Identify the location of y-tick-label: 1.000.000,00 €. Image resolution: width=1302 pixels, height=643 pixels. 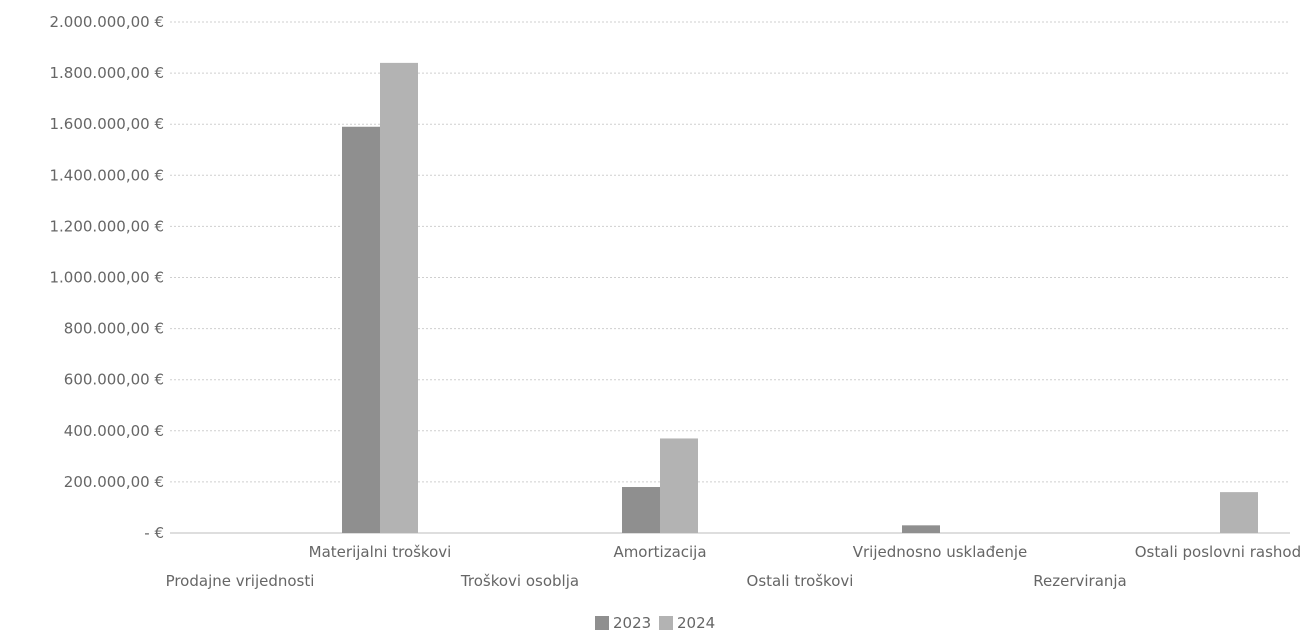
(106, 278).